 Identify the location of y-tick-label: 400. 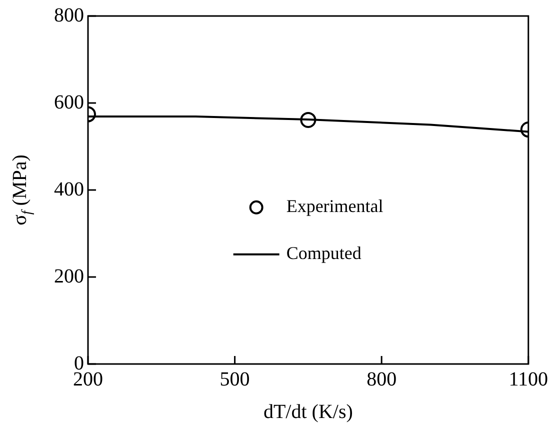
(69, 189).